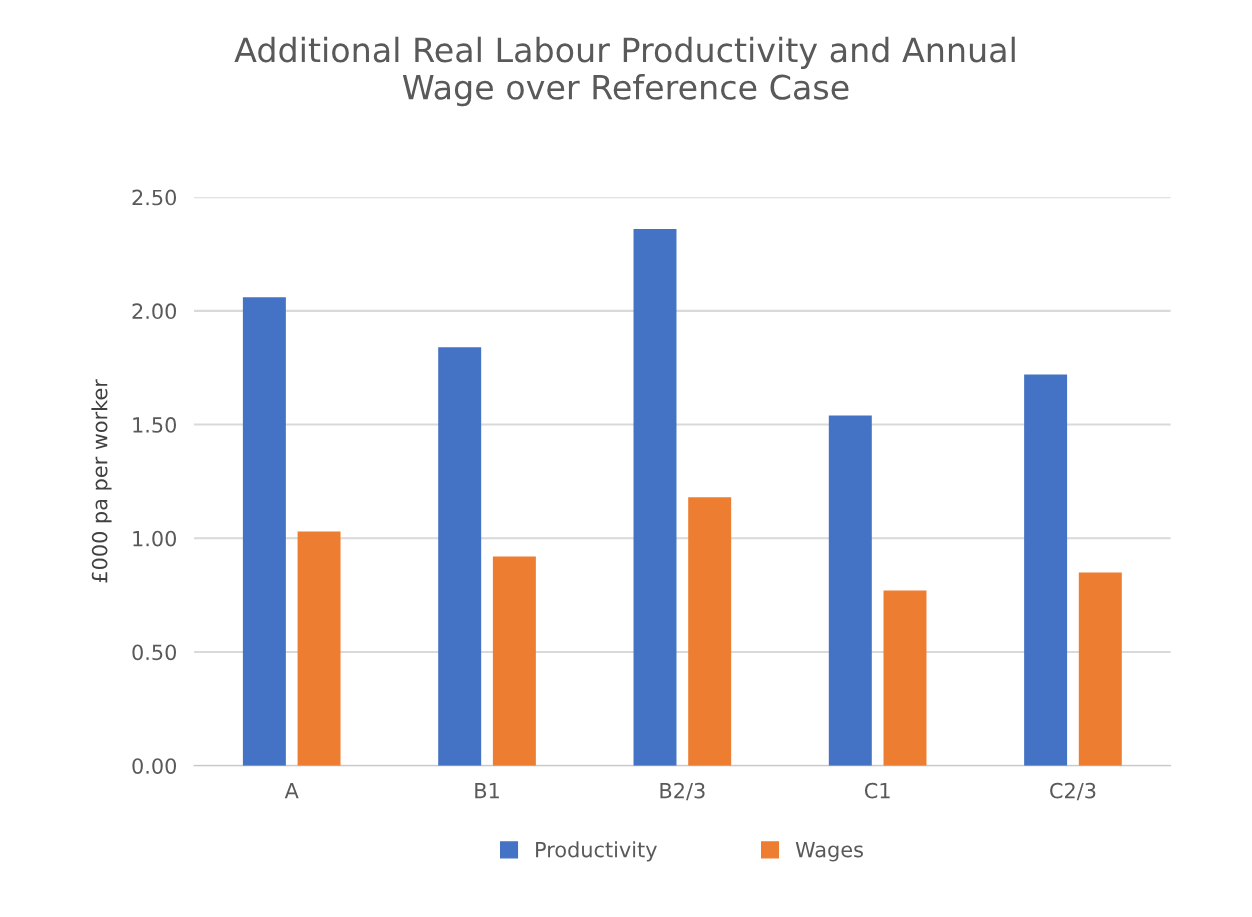 Image resolution: width=1252 pixels, height=917 pixels. What do you see at coordinates (154, 766) in the screenshot?
I see `y-tick-label: 0.00` at bounding box center [154, 766].